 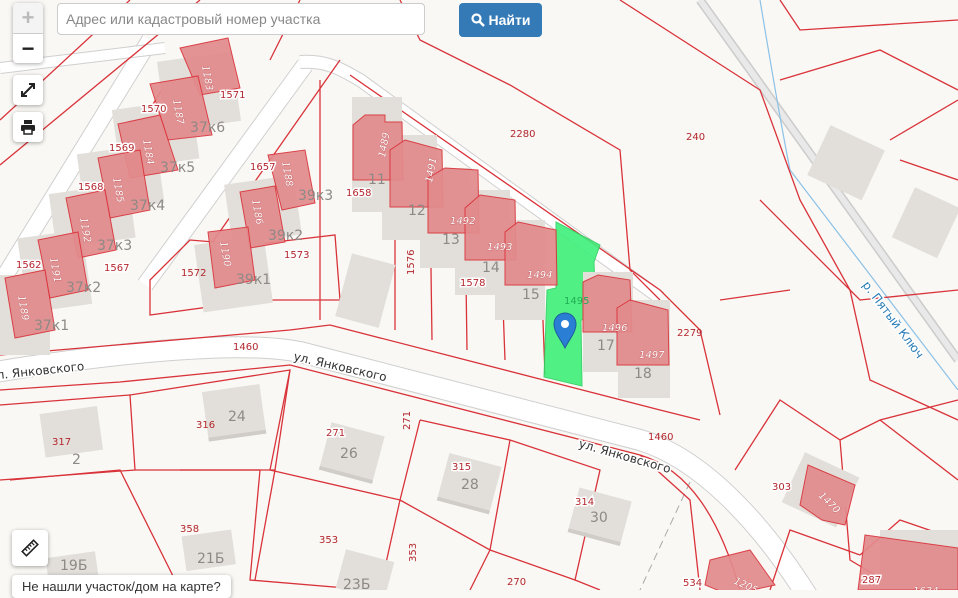 What do you see at coordinates (237, 417) in the screenshot?
I see `house-number: 24` at bounding box center [237, 417].